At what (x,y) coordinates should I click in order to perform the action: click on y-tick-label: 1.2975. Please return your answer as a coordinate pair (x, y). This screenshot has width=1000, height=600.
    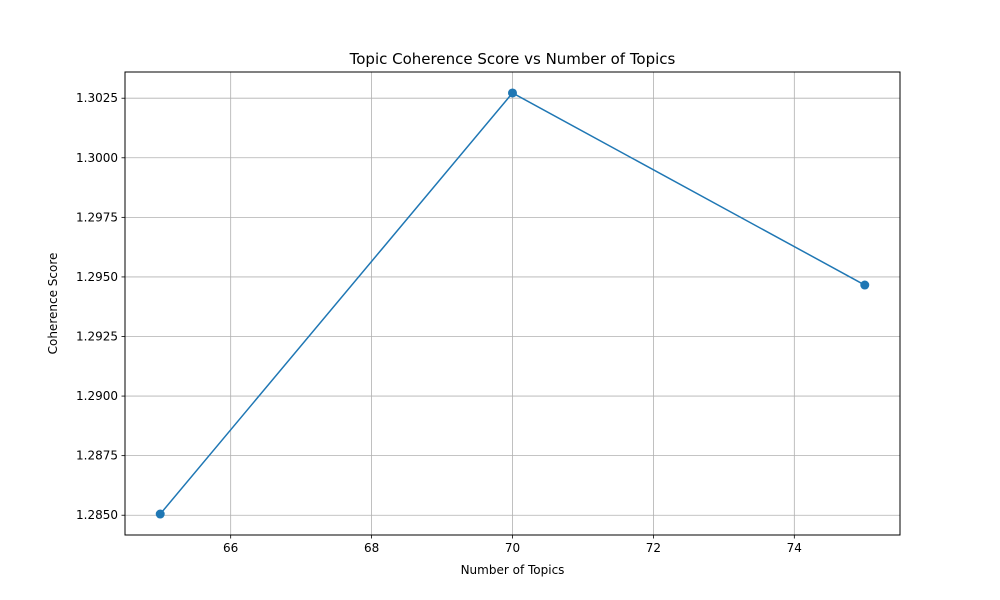
    Looking at the image, I should click on (97, 217).